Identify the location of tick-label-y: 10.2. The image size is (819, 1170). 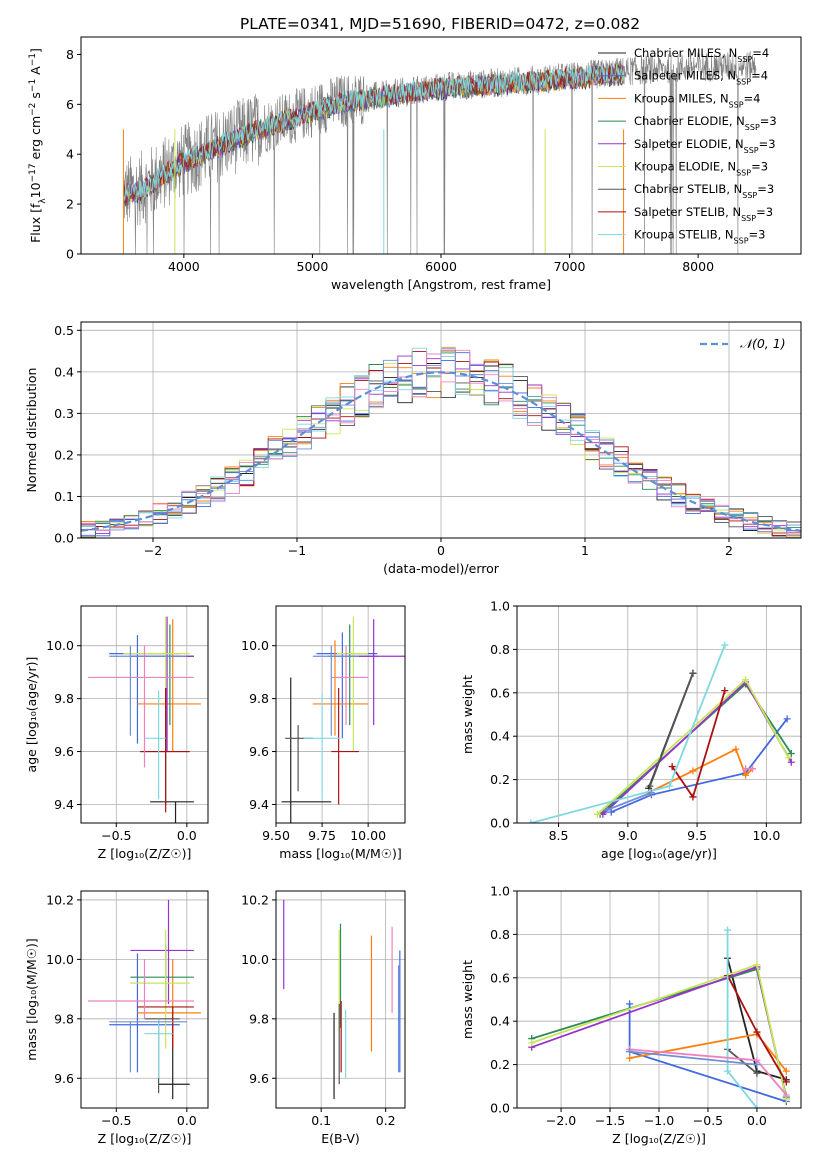
(60, 899).